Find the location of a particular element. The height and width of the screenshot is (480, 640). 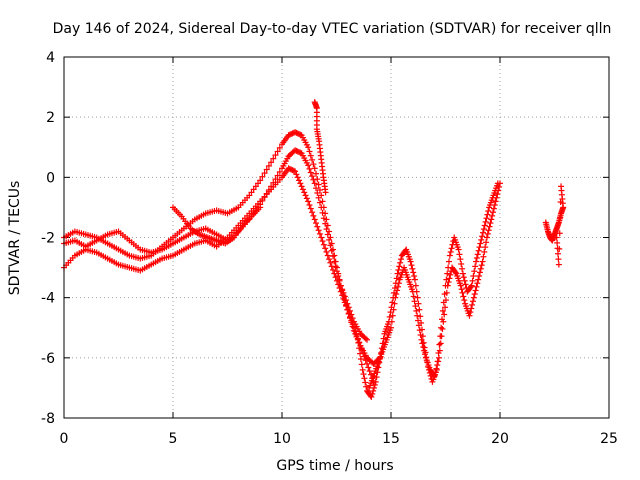

y-tick-label: 2 is located at coordinates (50, 118).